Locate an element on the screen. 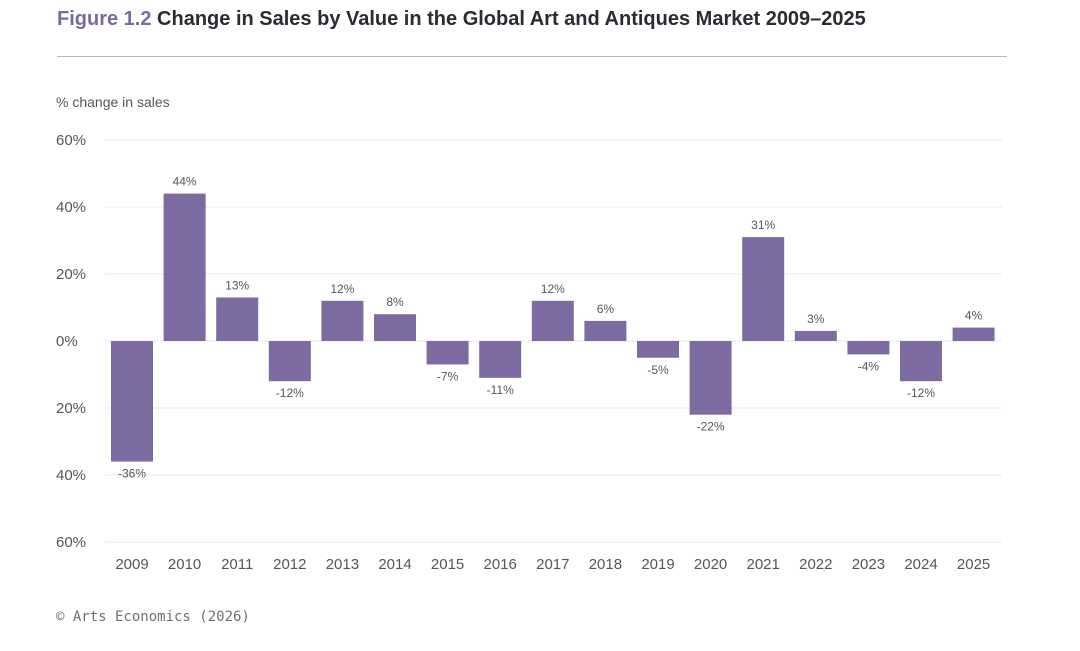  x-tick-label: 2019 is located at coordinates (657, 564).